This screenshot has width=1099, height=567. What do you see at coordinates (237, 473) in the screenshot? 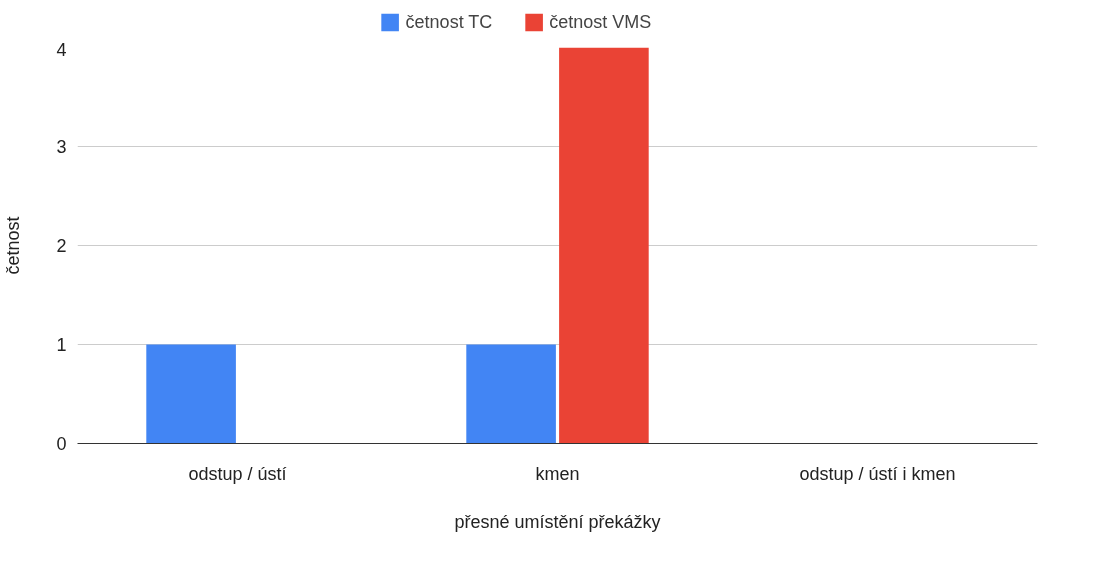
I see `x-tick-label: odstup / ústí` at bounding box center [237, 473].